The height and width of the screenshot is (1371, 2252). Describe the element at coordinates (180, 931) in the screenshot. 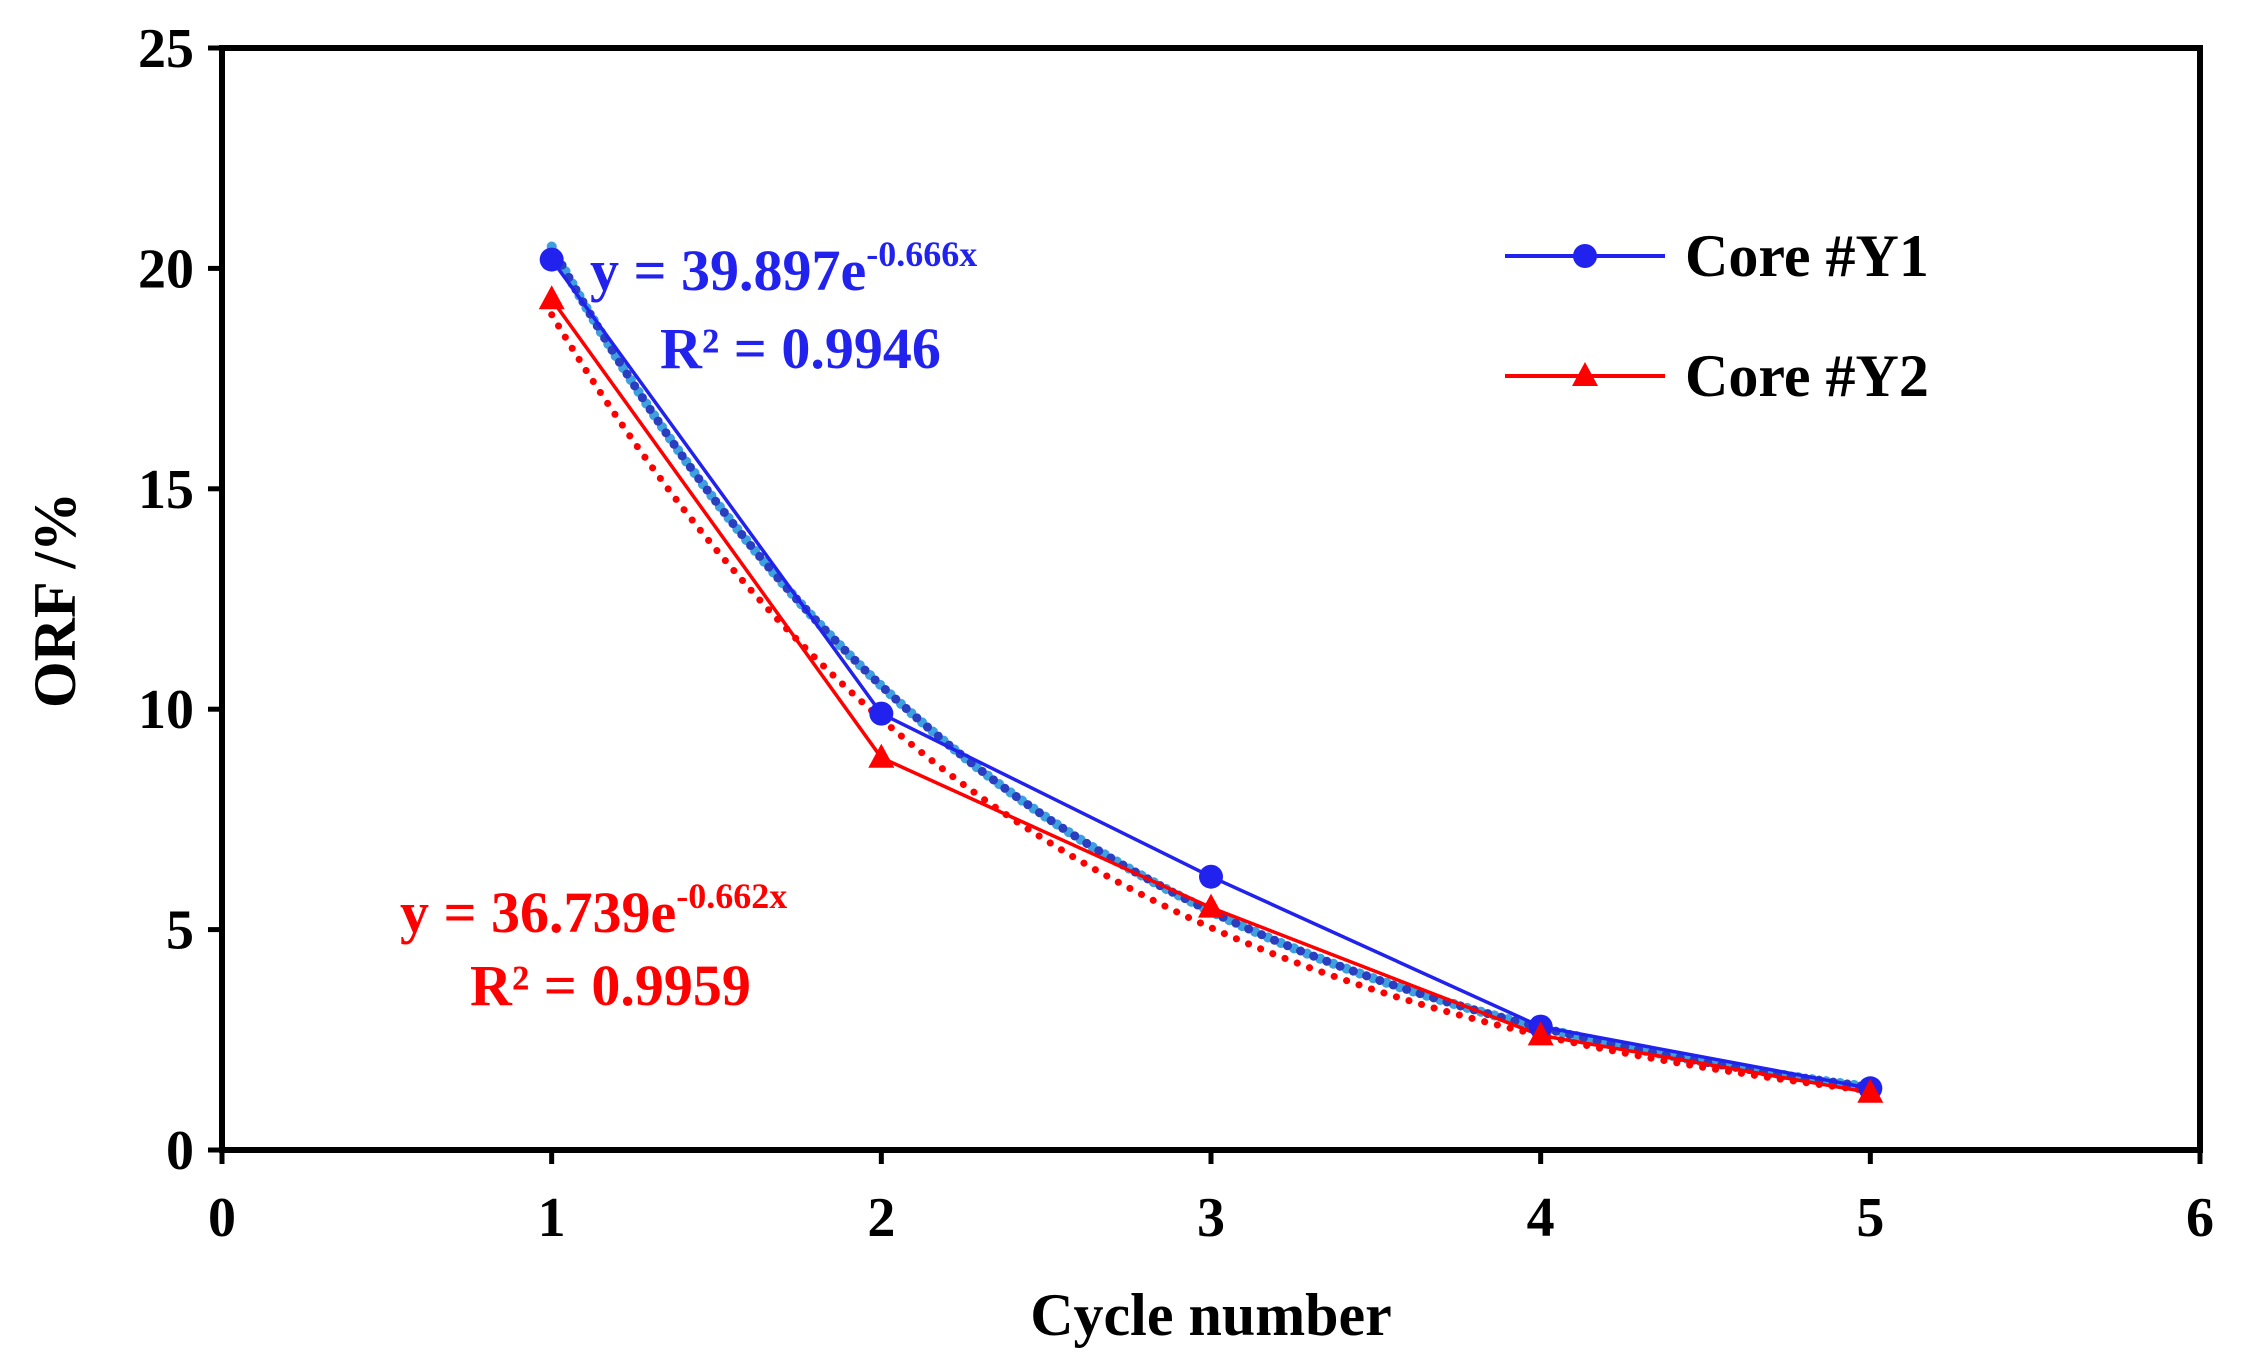

I see `y-tick-label-1: 5` at that location.